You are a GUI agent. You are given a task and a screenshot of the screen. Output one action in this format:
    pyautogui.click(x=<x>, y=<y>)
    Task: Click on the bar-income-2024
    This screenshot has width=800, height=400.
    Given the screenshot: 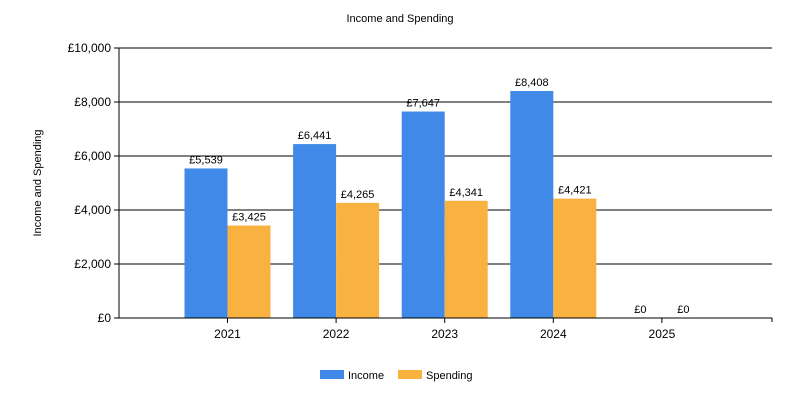 What is the action you would take?
    pyautogui.click(x=532, y=204)
    